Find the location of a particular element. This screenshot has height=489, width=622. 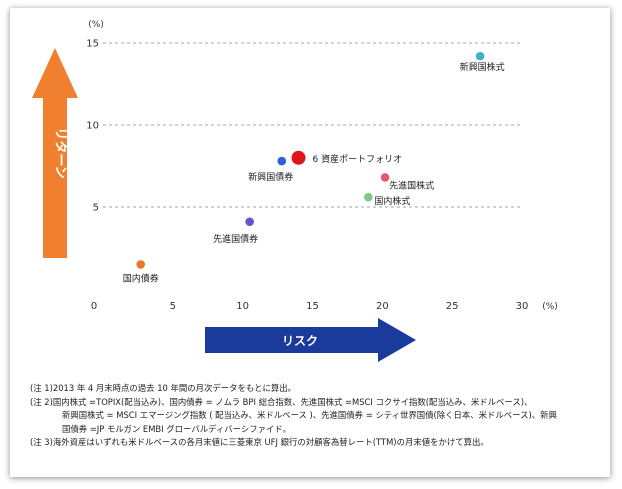

x-tick-label: 5 is located at coordinates (173, 306).